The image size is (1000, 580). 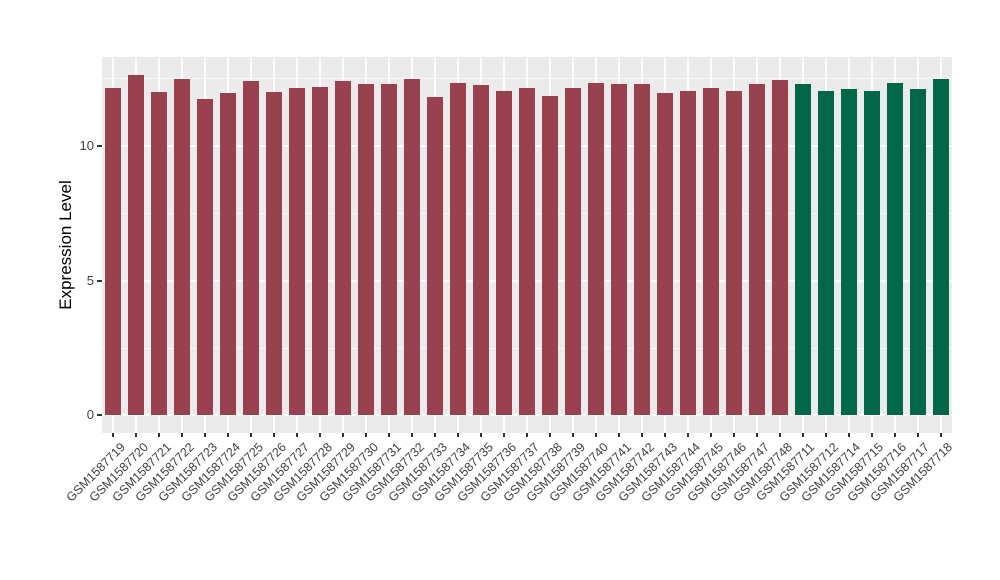 What do you see at coordinates (65, 245) in the screenshot?
I see `y-axis-title: Expression Level` at bounding box center [65, 245].